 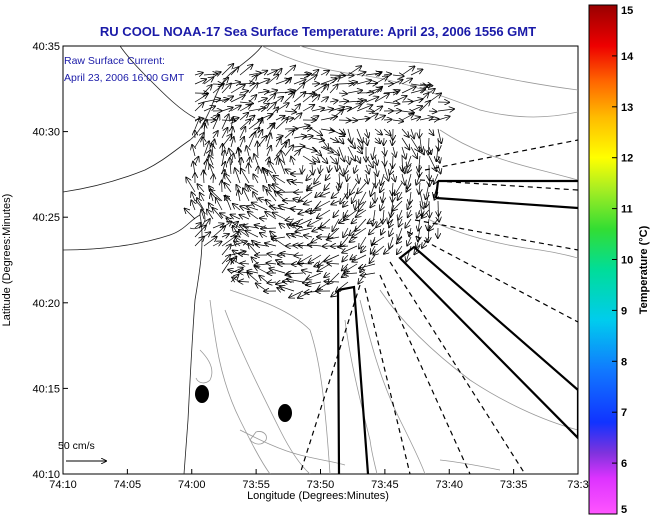 What do you see at coordinates (76, 446) in the screenshot?
I see `scale-arrow-label: 50 cm/s` at bounding box center [76, 446].